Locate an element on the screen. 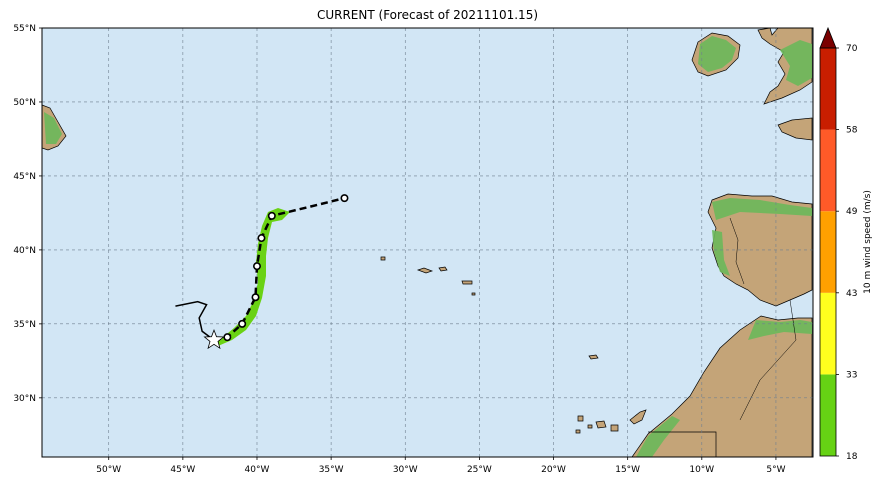  tick-label-lon: 15°W is located at coordinates (627, 470).